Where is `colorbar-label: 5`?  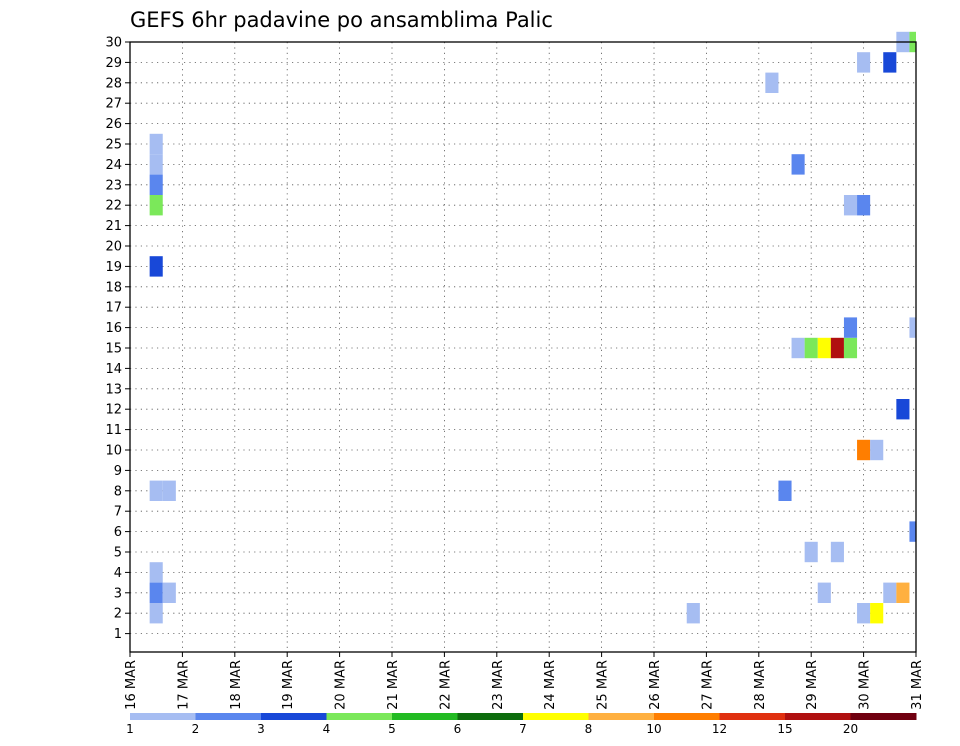
colorbar-label: 5 is located at coordinates (392, 729).